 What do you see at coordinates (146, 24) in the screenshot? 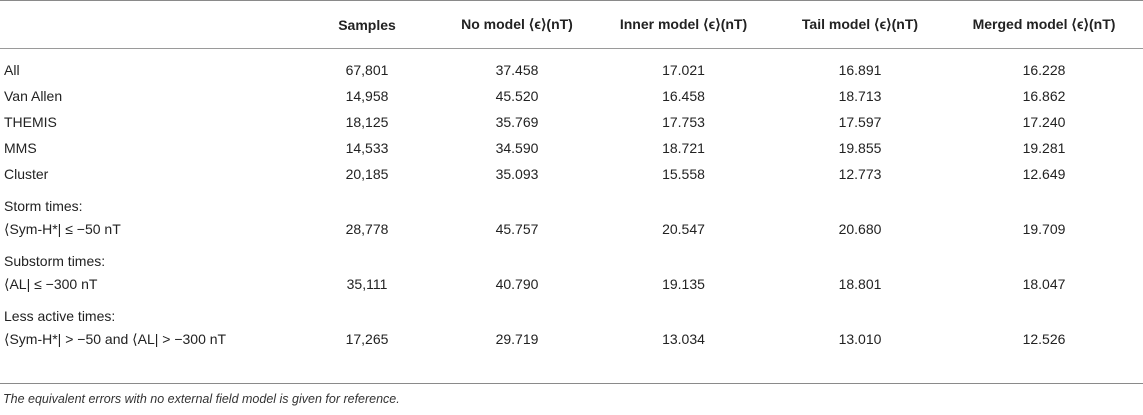
I see `header-cell-blank` at bounding box center [146, 24].